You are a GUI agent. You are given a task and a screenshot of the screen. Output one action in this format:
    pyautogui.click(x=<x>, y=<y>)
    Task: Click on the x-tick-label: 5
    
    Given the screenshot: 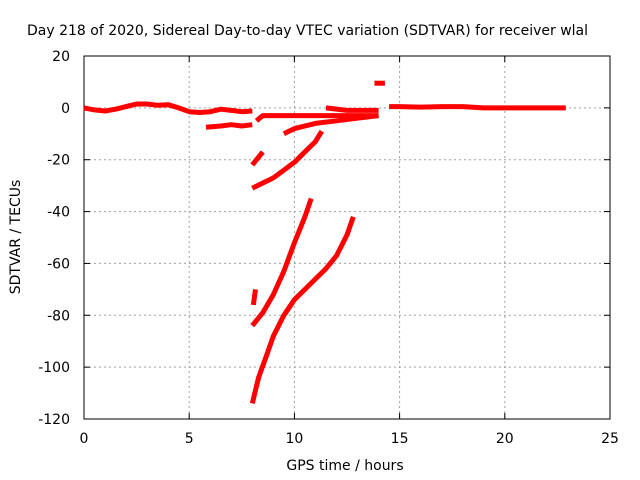 What is the action you would take?
    pyautogui.click(x=189, y=439)
    